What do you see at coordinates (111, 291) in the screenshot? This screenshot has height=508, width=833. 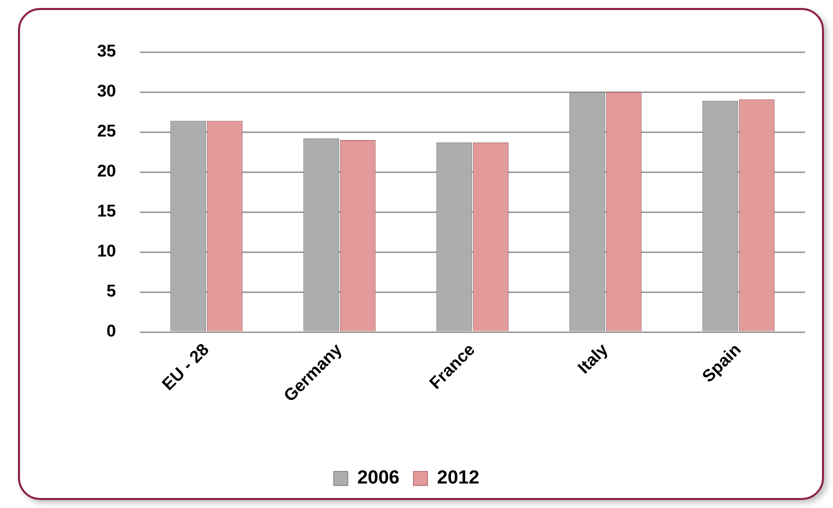 I see `y-tick-label: 5` at bounding box center [111, 291].